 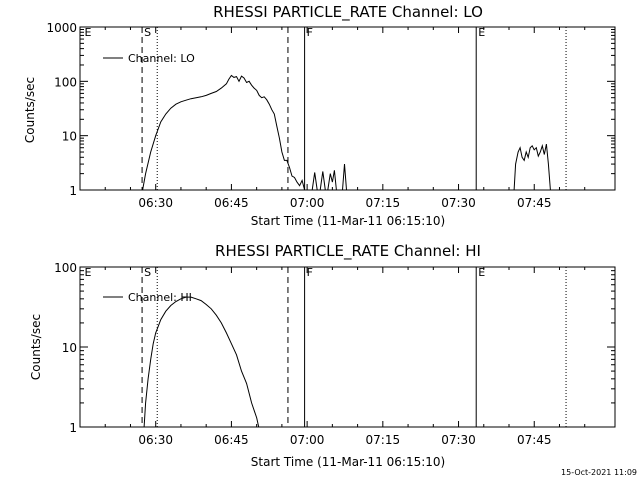 I want to click on chart-title-hi: RHESSI PARTICLE_RATE Channel: HI, so click(x=348, y=251).